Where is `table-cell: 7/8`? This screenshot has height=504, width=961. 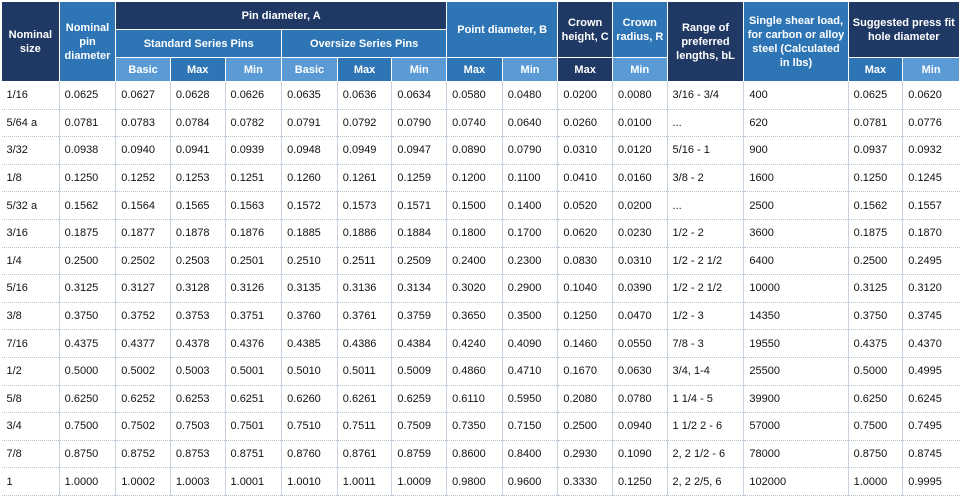
table-cell: 7/8 is located at coordinates (30, 454).